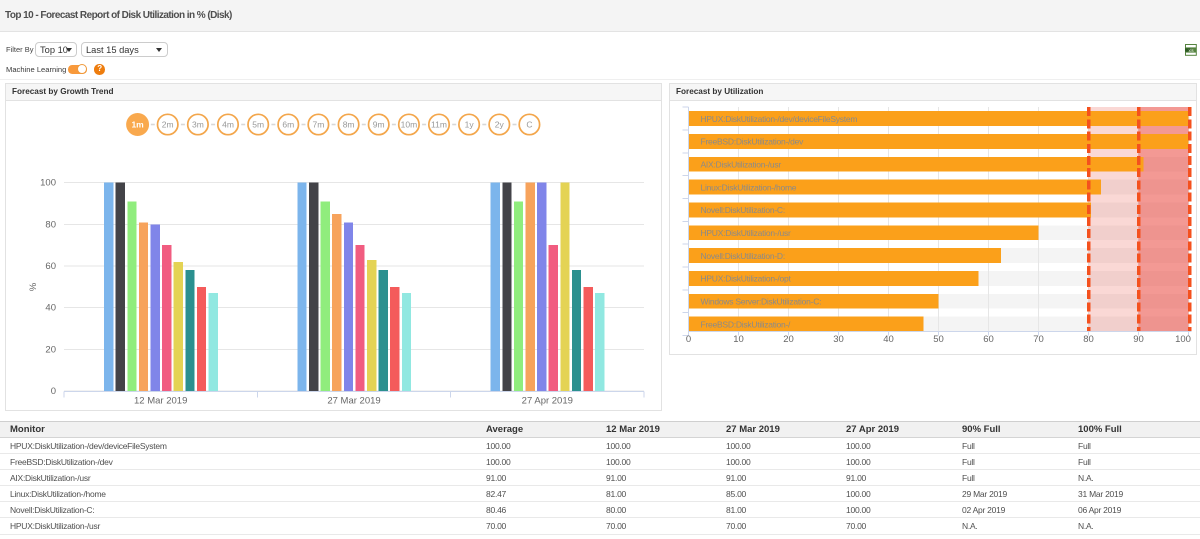  Describe the element at coordinates (353, 401) in the screenshot. I see `svg-text: 27 Mar 2019` at that location.